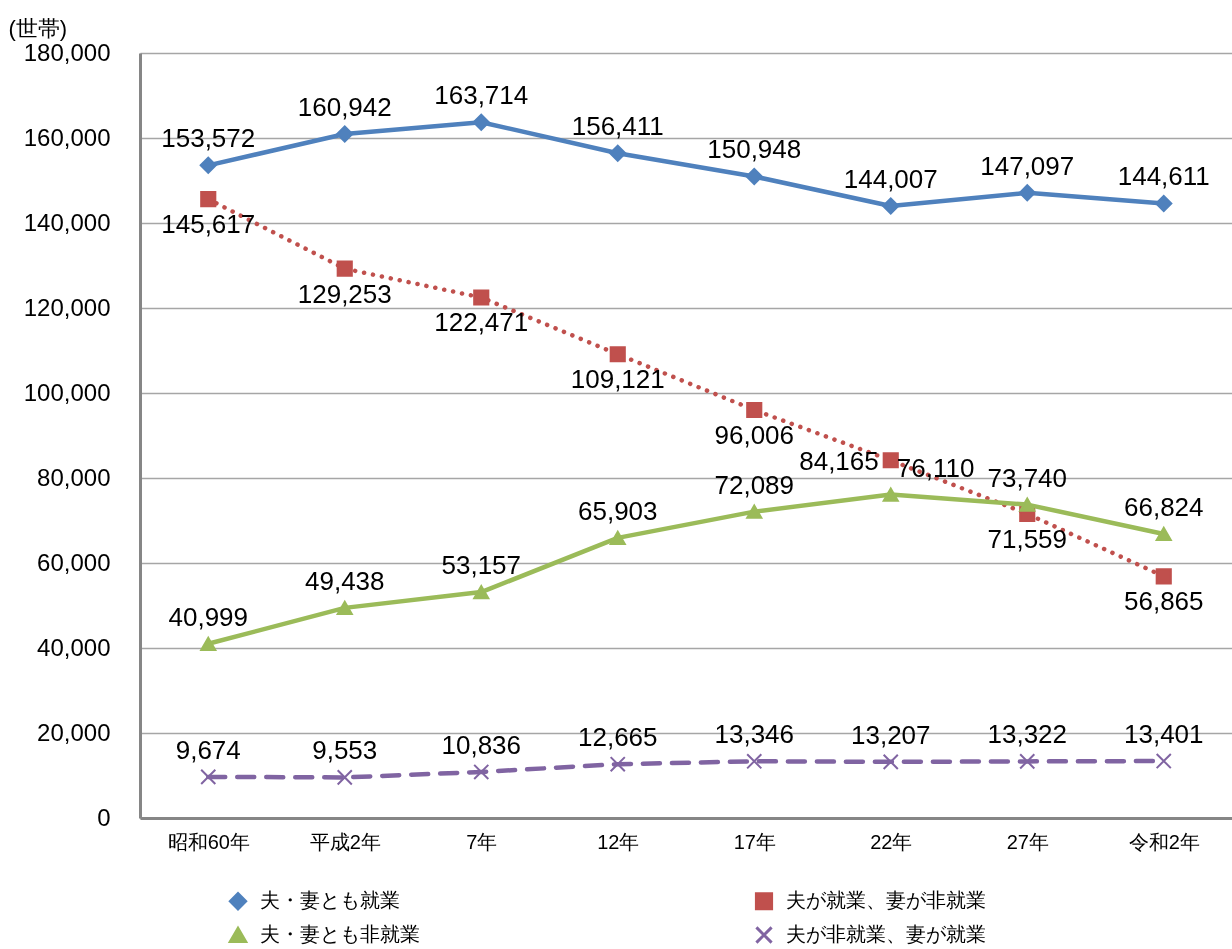  I want to click on data-label: 163,714, so click(481, 95).